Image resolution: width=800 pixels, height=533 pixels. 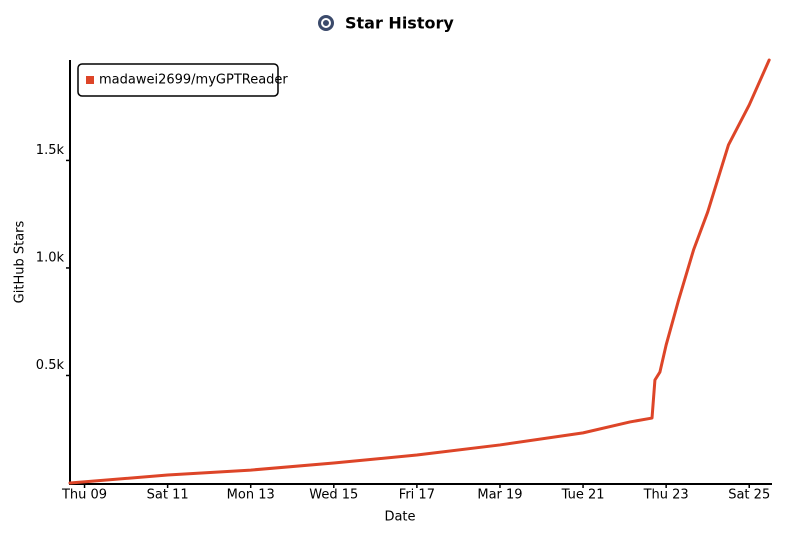 I want to click on x-axis-label: Date, so click(x=399, y=517).